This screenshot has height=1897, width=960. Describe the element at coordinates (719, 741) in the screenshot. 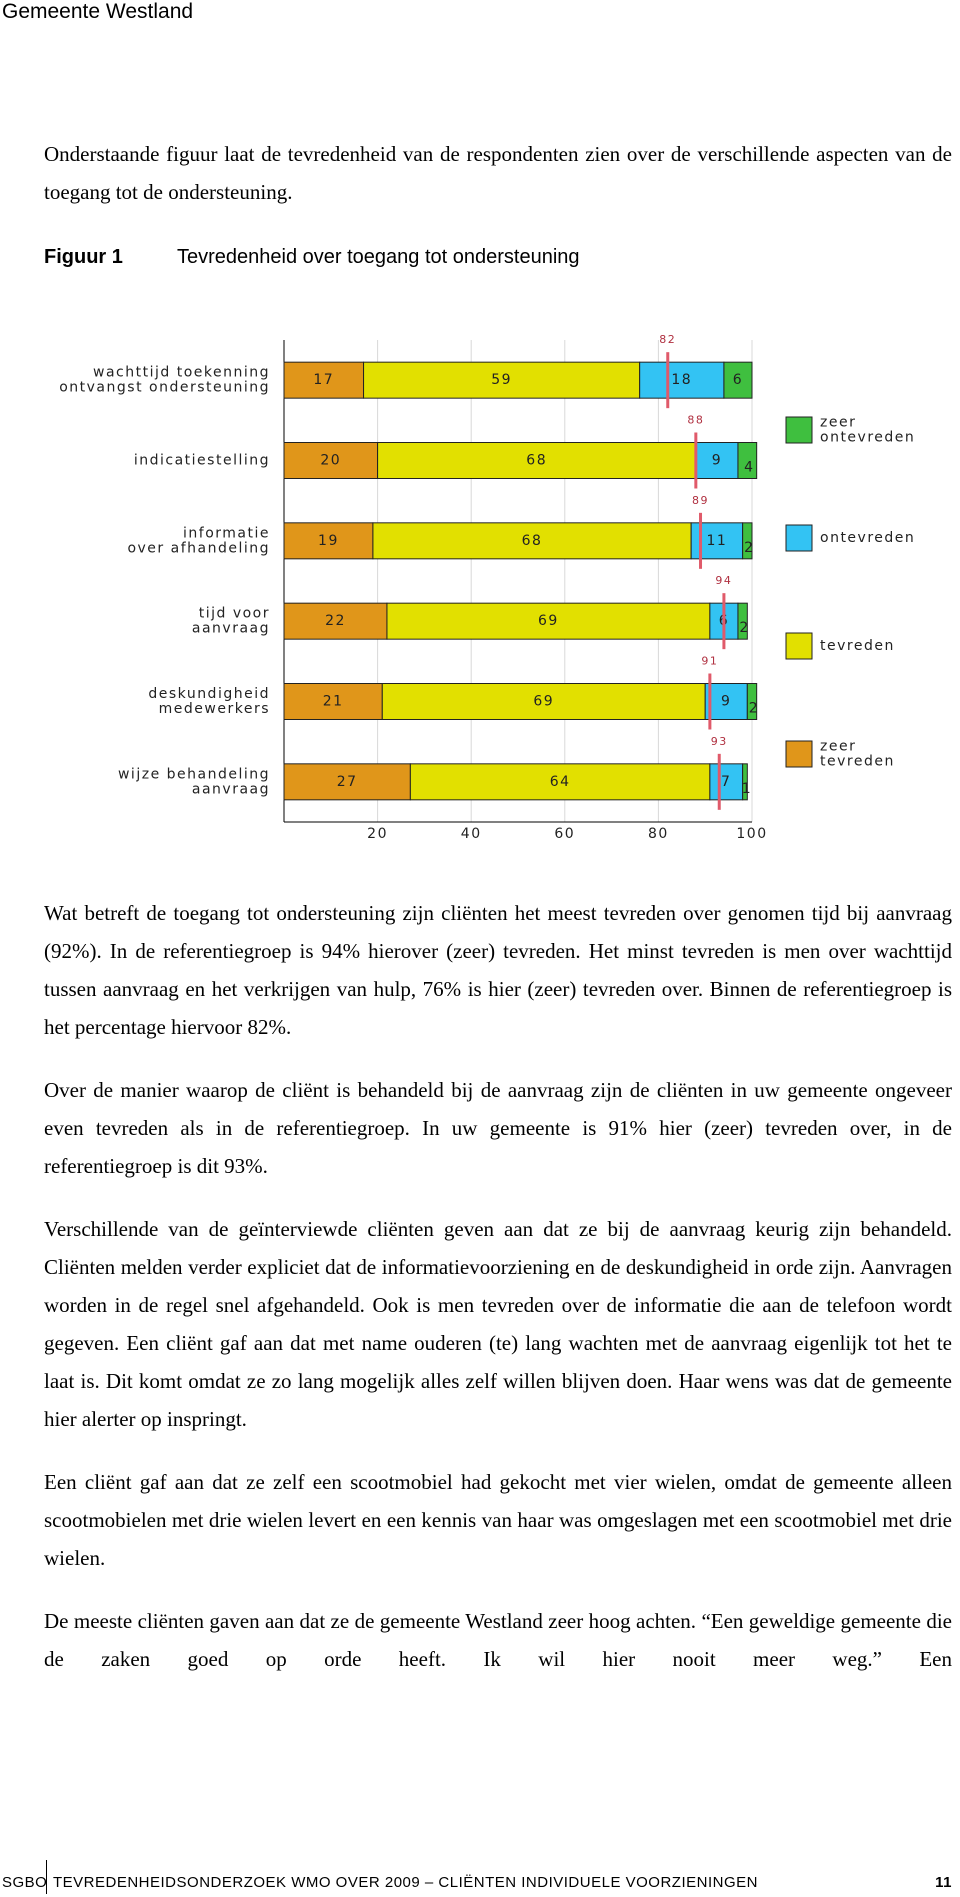

I see `reference-label: 93` at that location.